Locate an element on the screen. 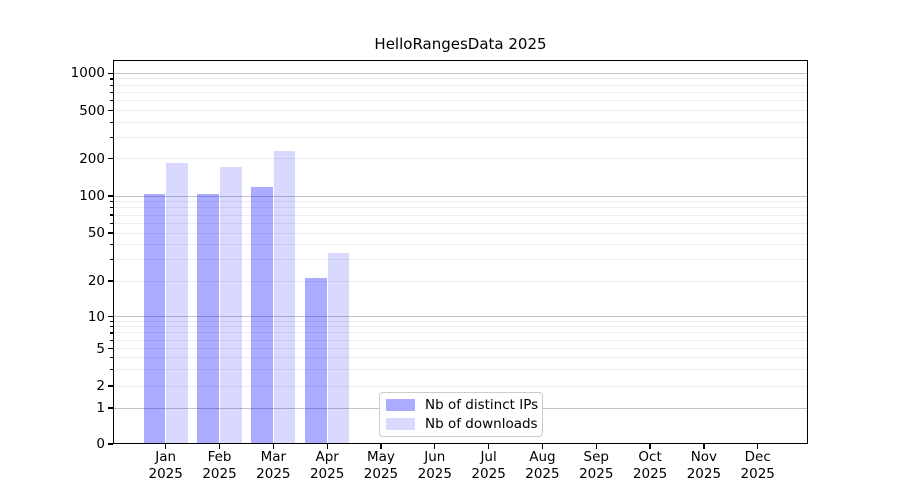  x-tick-label: Feb 2025 is located at coordinates (219, 465).